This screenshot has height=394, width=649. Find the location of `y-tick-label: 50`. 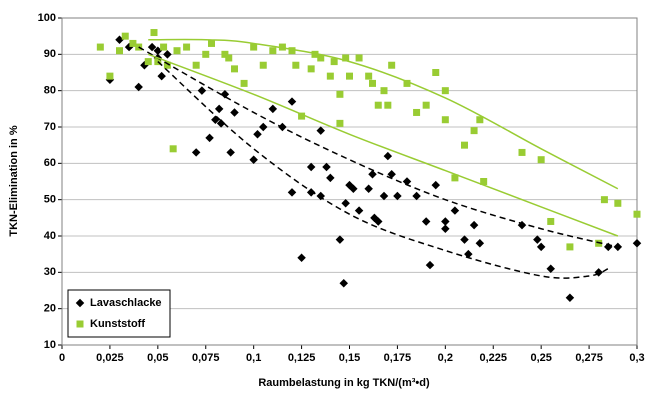

y-tick-label: 50 is located at coordinates (50, 200).